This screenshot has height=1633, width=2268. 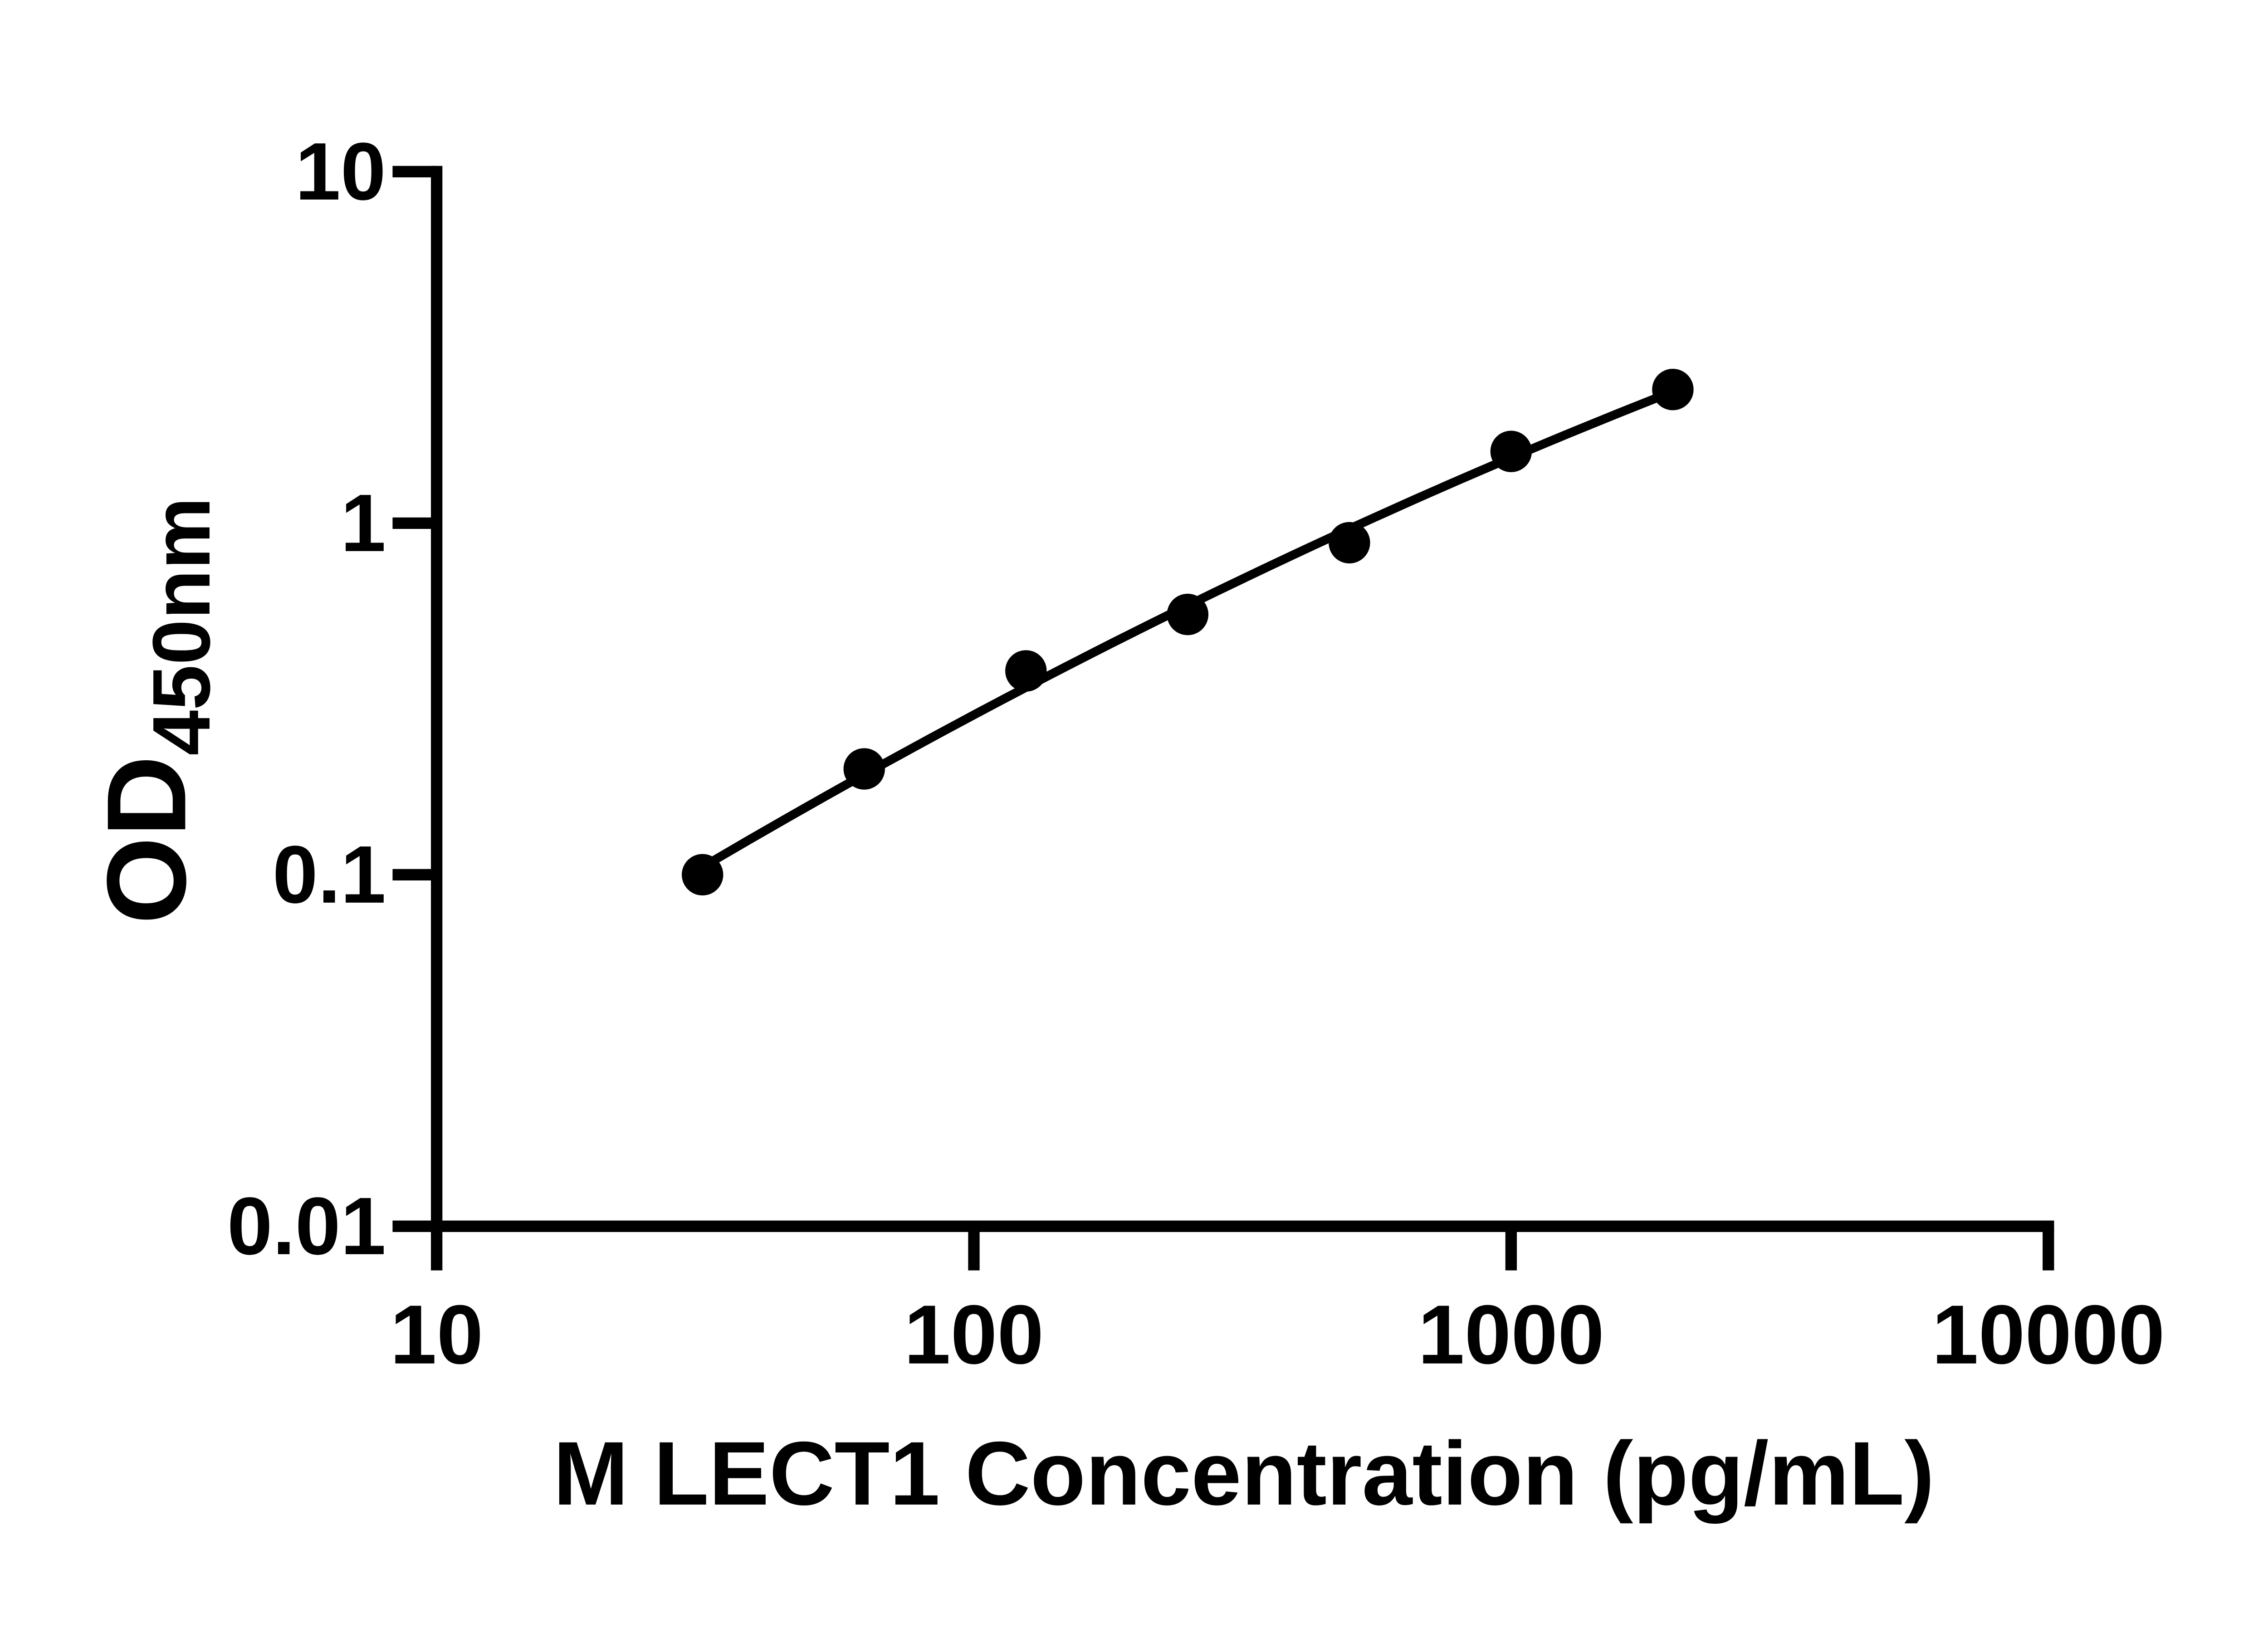 I want to click on y-tick-label: 1, so click(x=364, y=523).